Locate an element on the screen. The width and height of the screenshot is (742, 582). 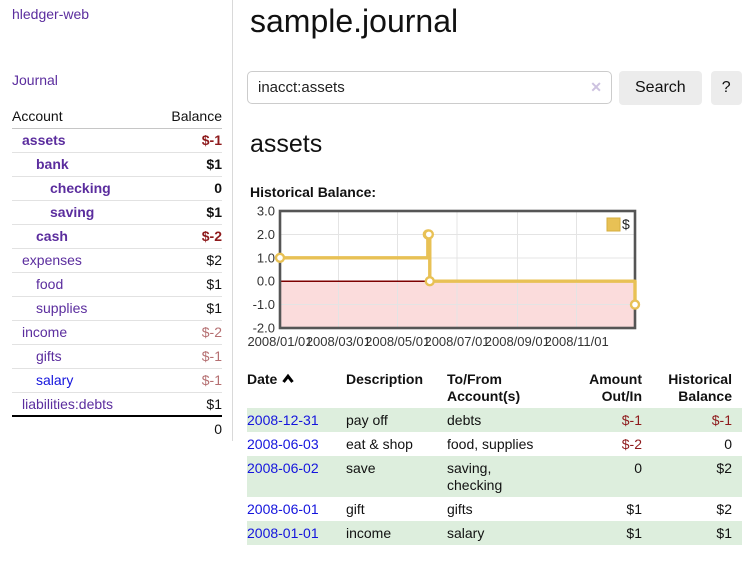
account-link: supplies is located at coordinates (62, 308).